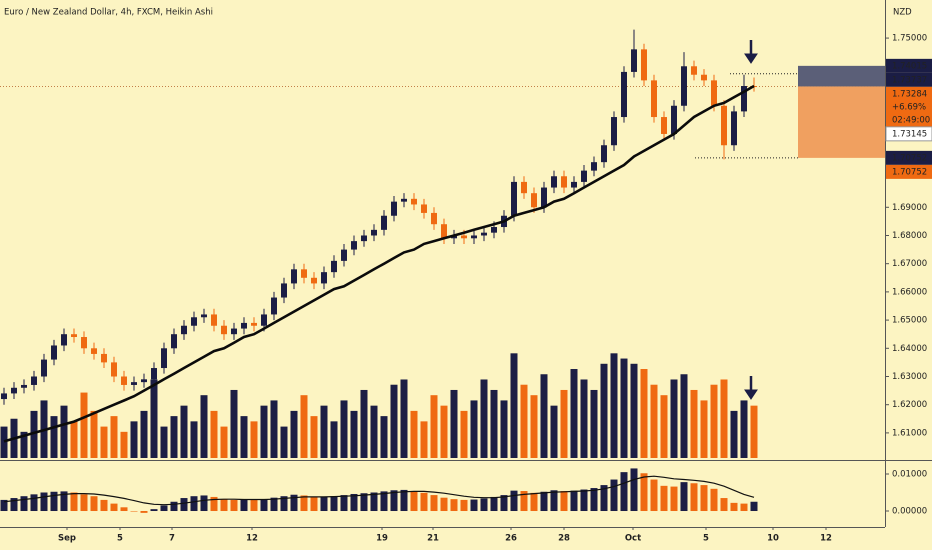 Image resolution: width=932 pixels, height=550 pixels. What do you see at coordinates (909, 433) in the screenshot?
I see `y-tick-label: 1.61000` at bounding box center [909, 433].